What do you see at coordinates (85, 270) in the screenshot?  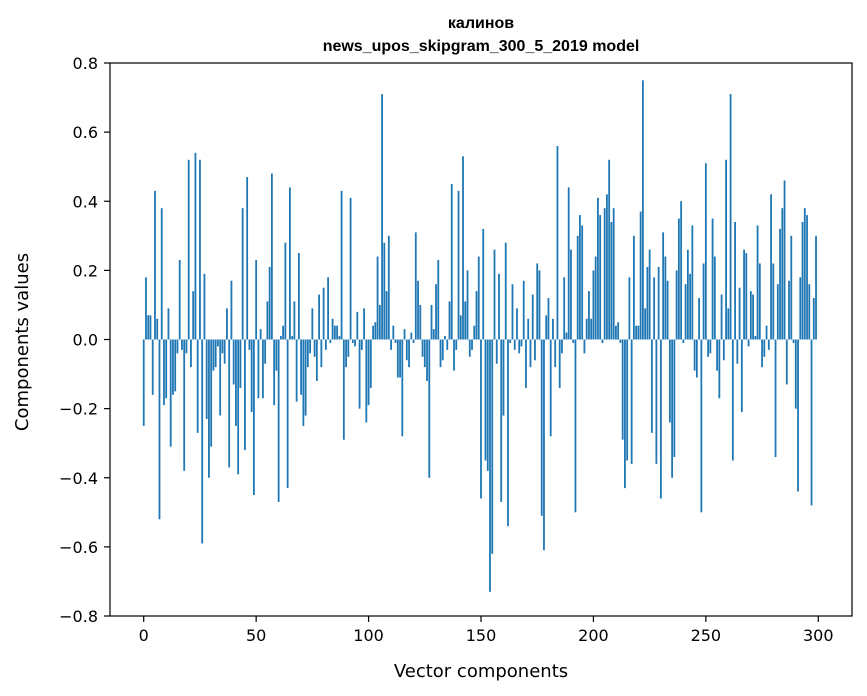 I see `y-tick-label: 0.2` at bounding box center [85, 270].